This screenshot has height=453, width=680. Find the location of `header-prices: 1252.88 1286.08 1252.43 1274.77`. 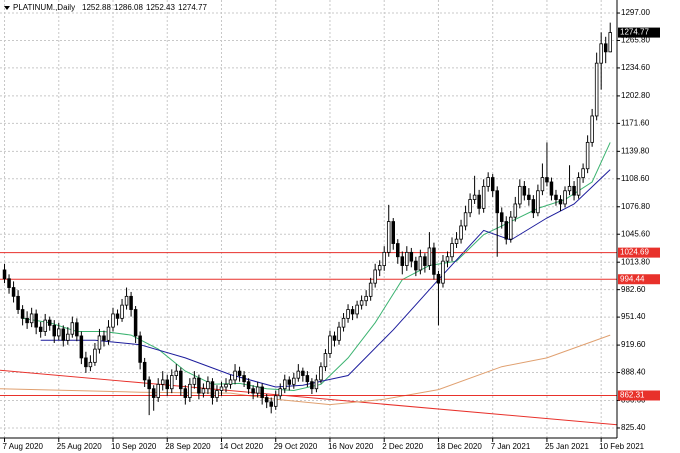

header-prices: 1252.88 1286.08 1252.43 1274.77 is located at coordinates (144, 7).